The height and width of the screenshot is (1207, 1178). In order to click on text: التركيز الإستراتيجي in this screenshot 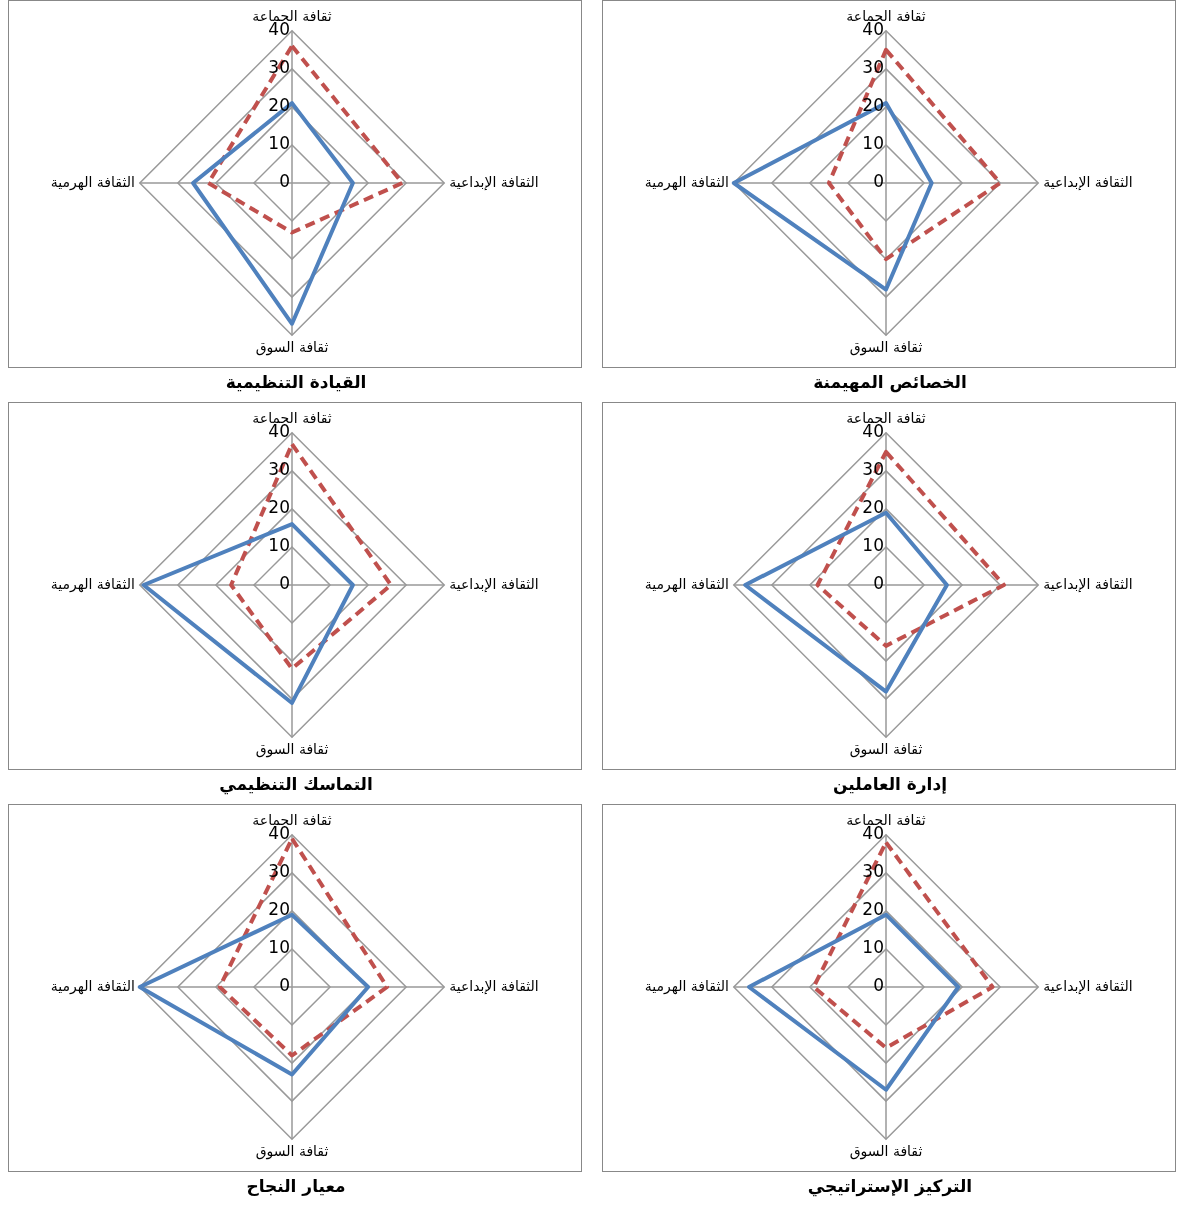, I will do `click(890, 1186)`.